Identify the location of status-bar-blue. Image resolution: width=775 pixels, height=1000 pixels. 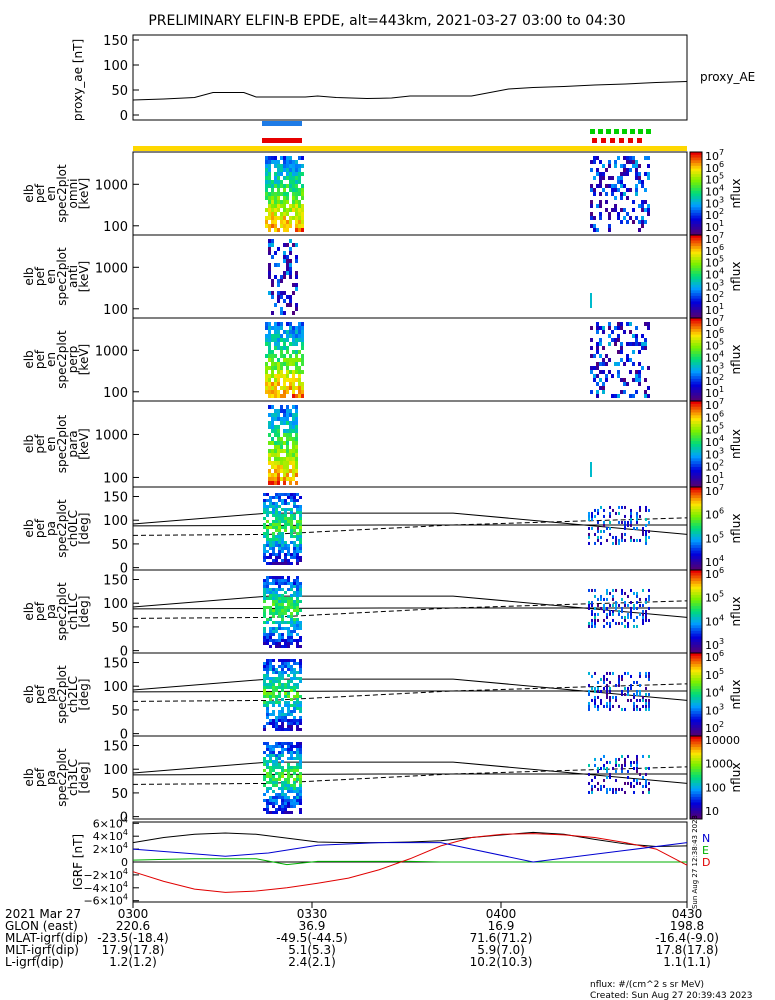
(282, 123).